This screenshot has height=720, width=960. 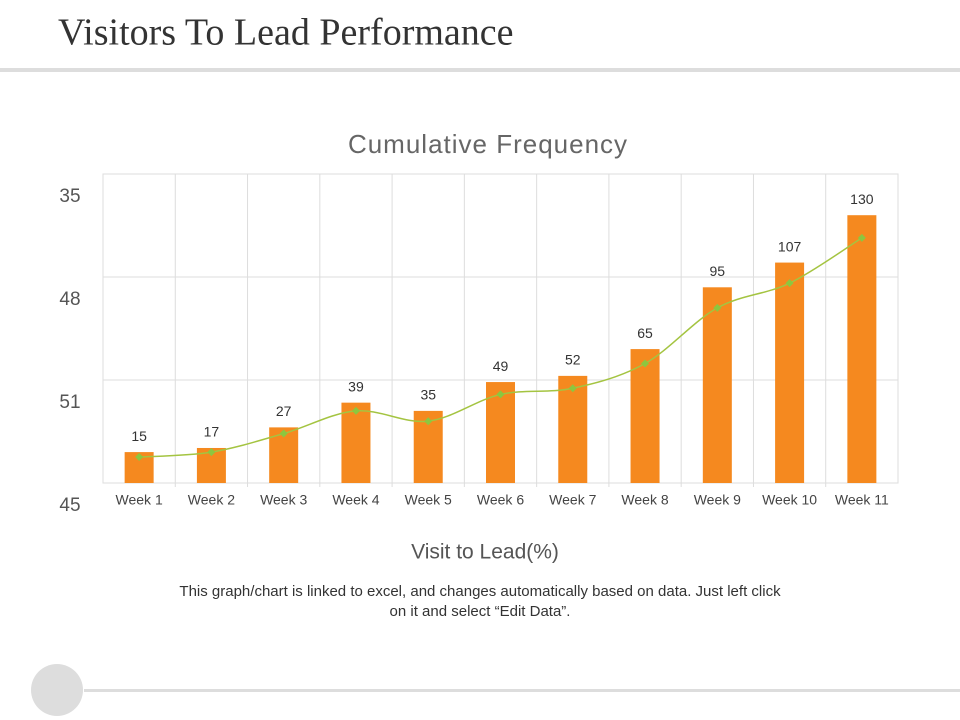 What do you see at coordinates (283, 500) in the screenshot?
I see `x-tick-label: Week 3` at bounding box center [283, 500].